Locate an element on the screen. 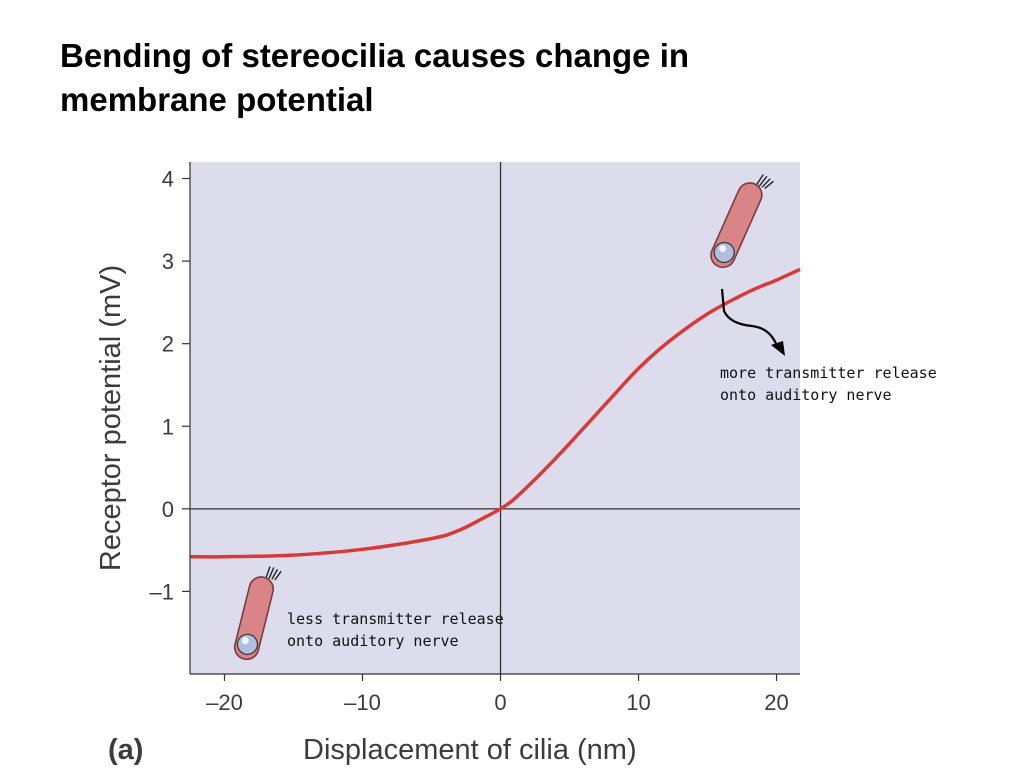 This screenshot has height=768, width=1024. y-tick-label: 1 is located at coordinates (168, 426).